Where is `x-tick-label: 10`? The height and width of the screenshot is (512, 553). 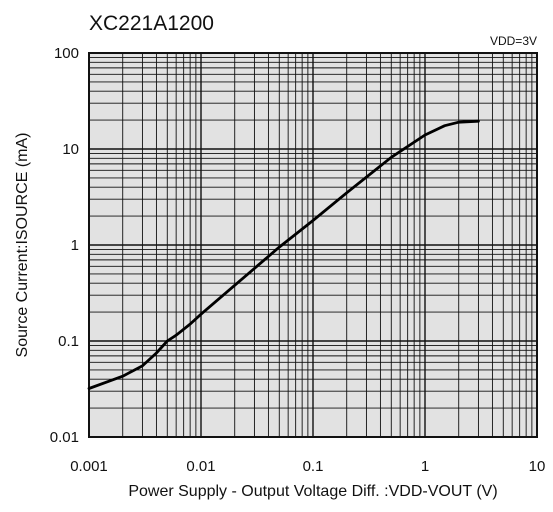 x-tick-label: 10 is located at coordinates (537, 466).